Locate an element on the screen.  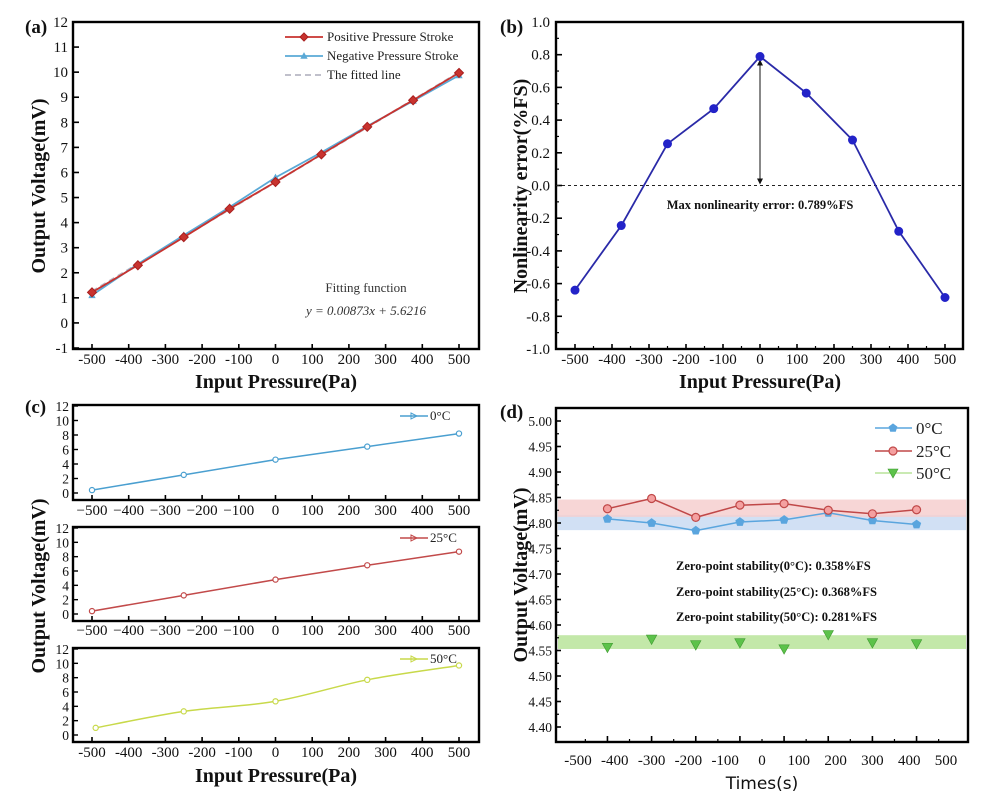
y-tick-label: 10 is located at coordinates (63, 663).